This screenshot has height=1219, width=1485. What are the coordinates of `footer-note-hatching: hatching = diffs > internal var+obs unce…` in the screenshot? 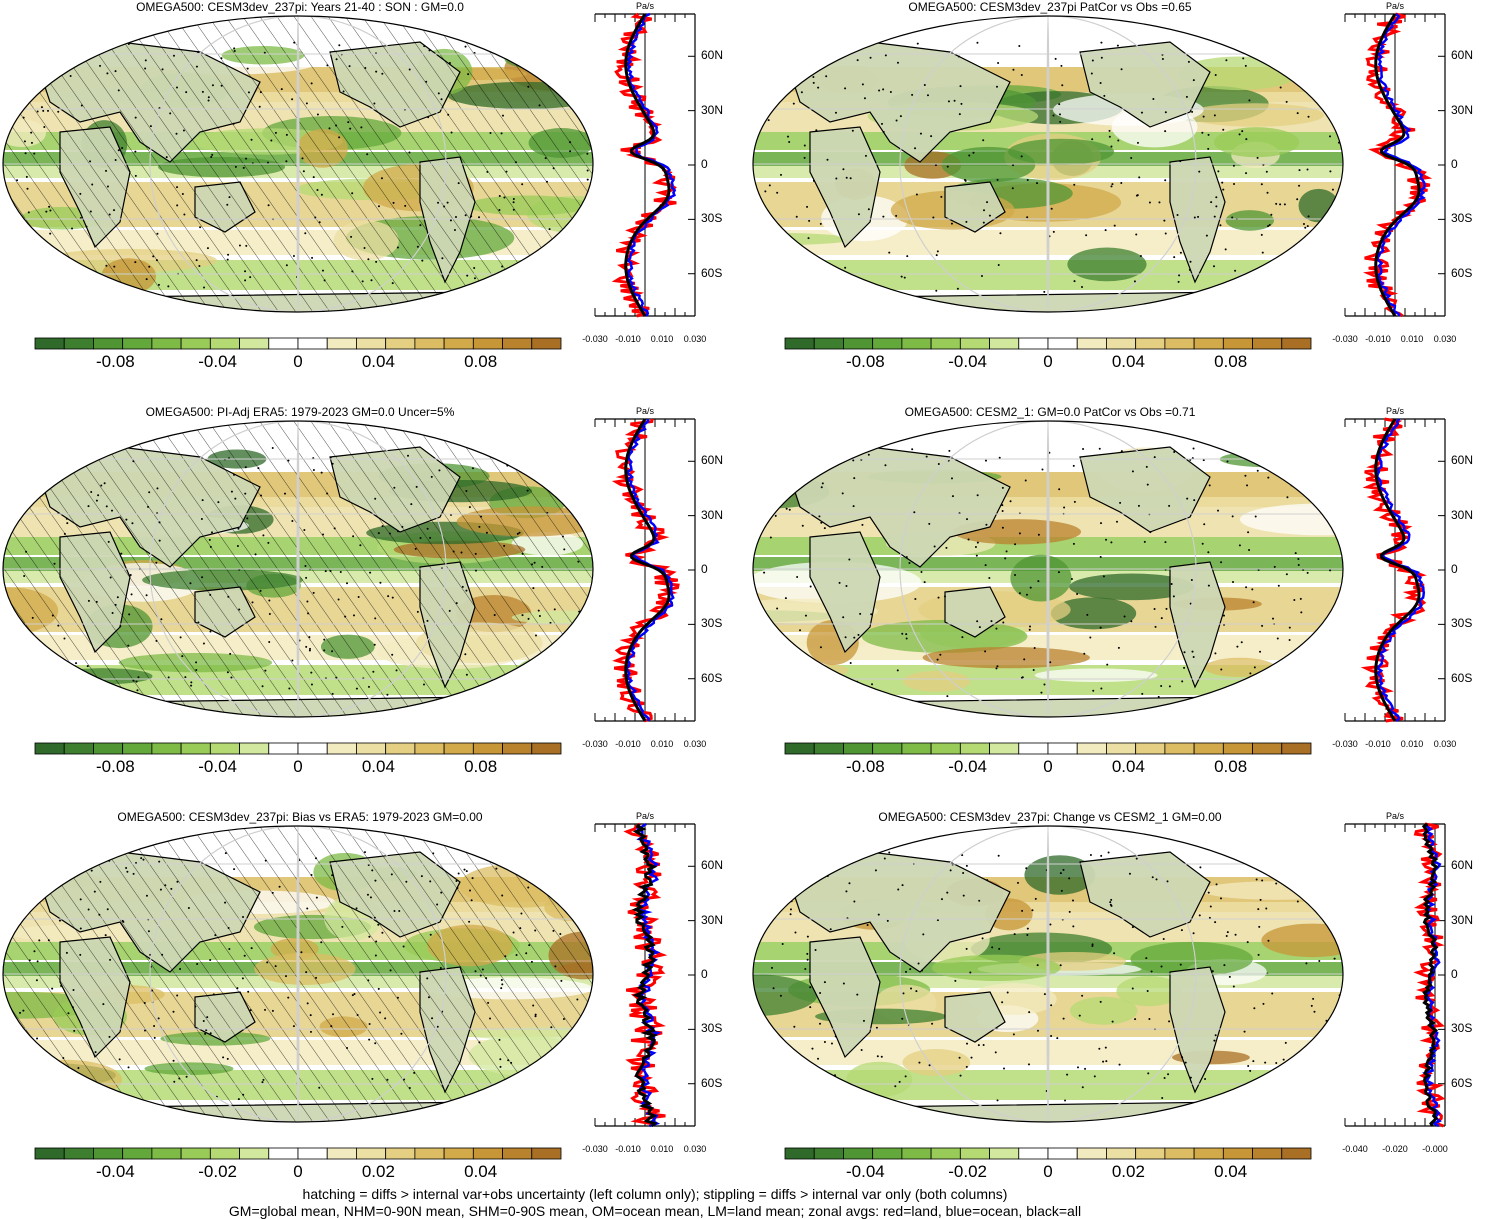 It's located at (655, 1194).